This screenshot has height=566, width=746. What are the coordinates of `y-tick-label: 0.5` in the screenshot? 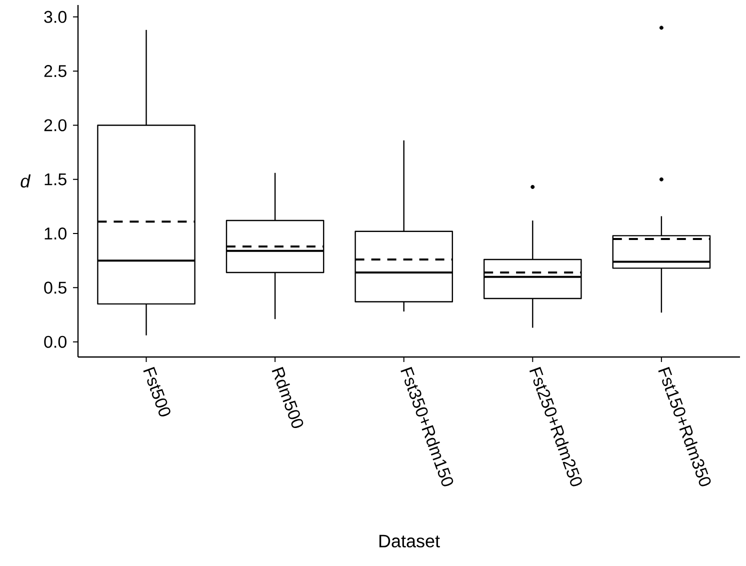 It's located at (55, 288).